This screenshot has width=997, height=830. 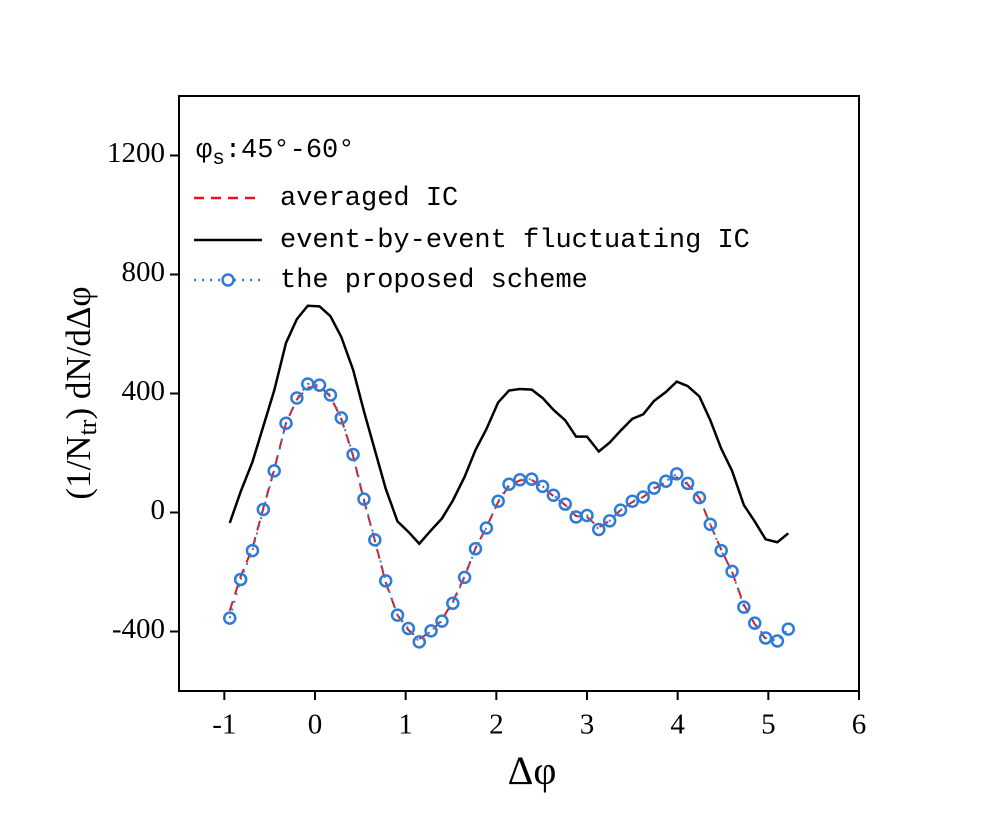 I want to click on y-tick-label: -400, so click(x=138, y=629).